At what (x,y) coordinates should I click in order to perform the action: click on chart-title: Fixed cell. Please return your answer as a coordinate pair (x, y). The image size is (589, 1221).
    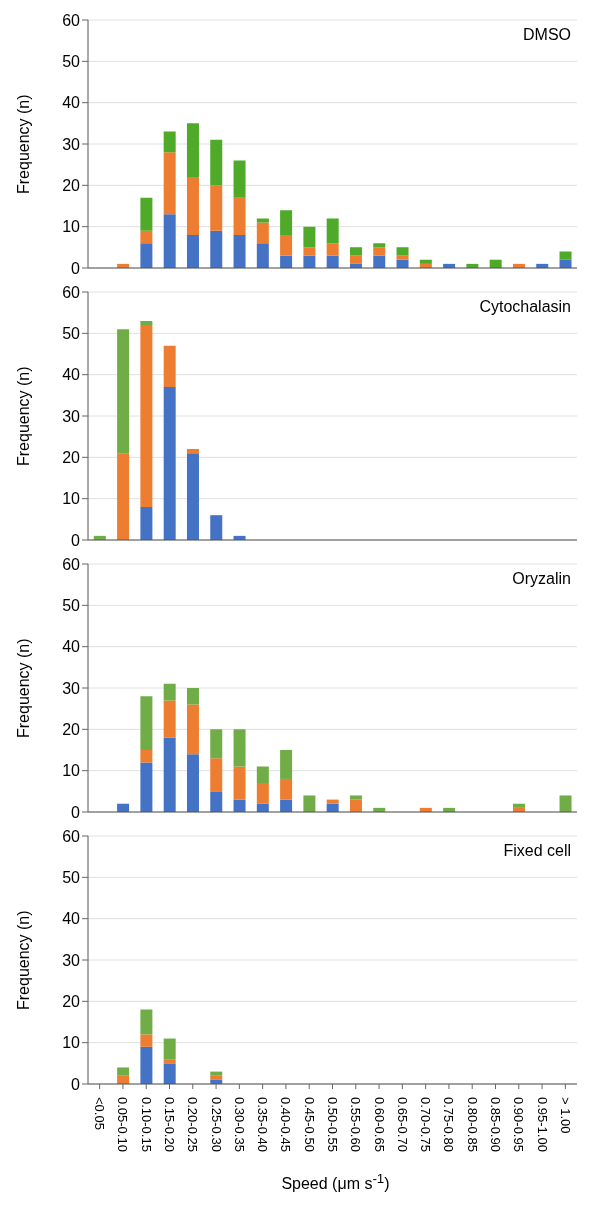
    Looking at the image, I should click on (537, 851).